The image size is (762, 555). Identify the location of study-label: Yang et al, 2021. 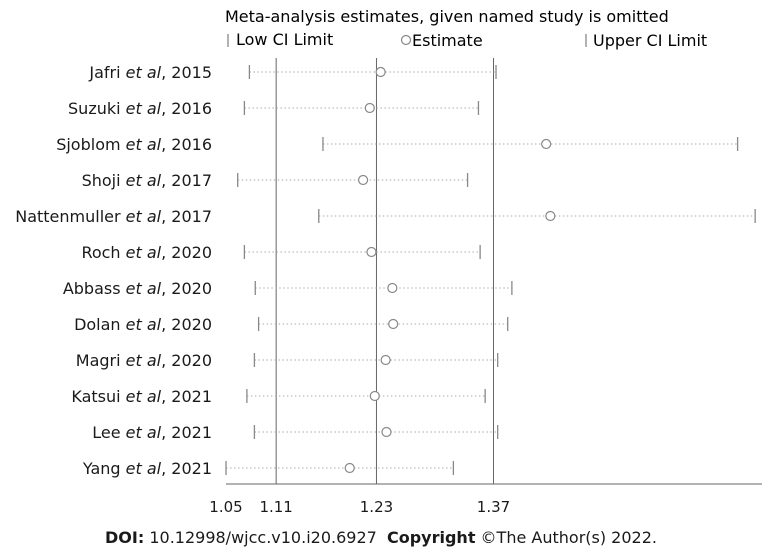
(147, 468).